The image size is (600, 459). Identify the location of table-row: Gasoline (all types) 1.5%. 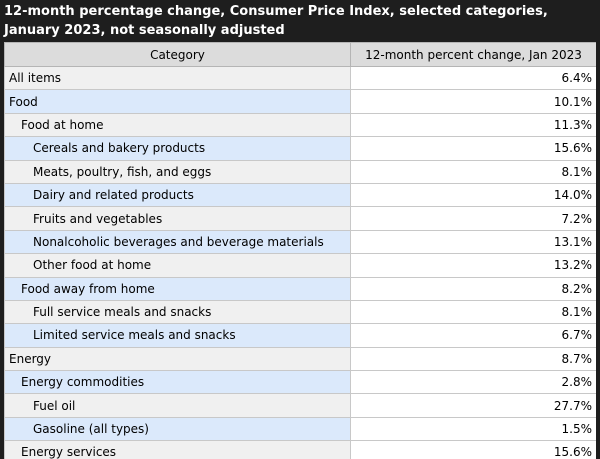
(300, 429).